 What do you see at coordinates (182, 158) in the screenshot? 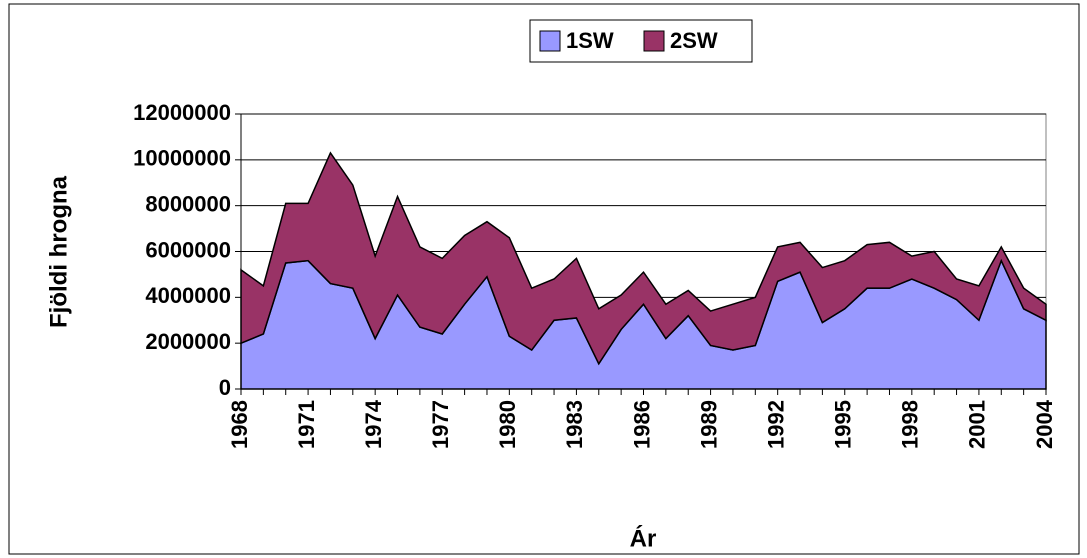
I see `y-tick-label: 10000000` at bounding box center [182, 158].